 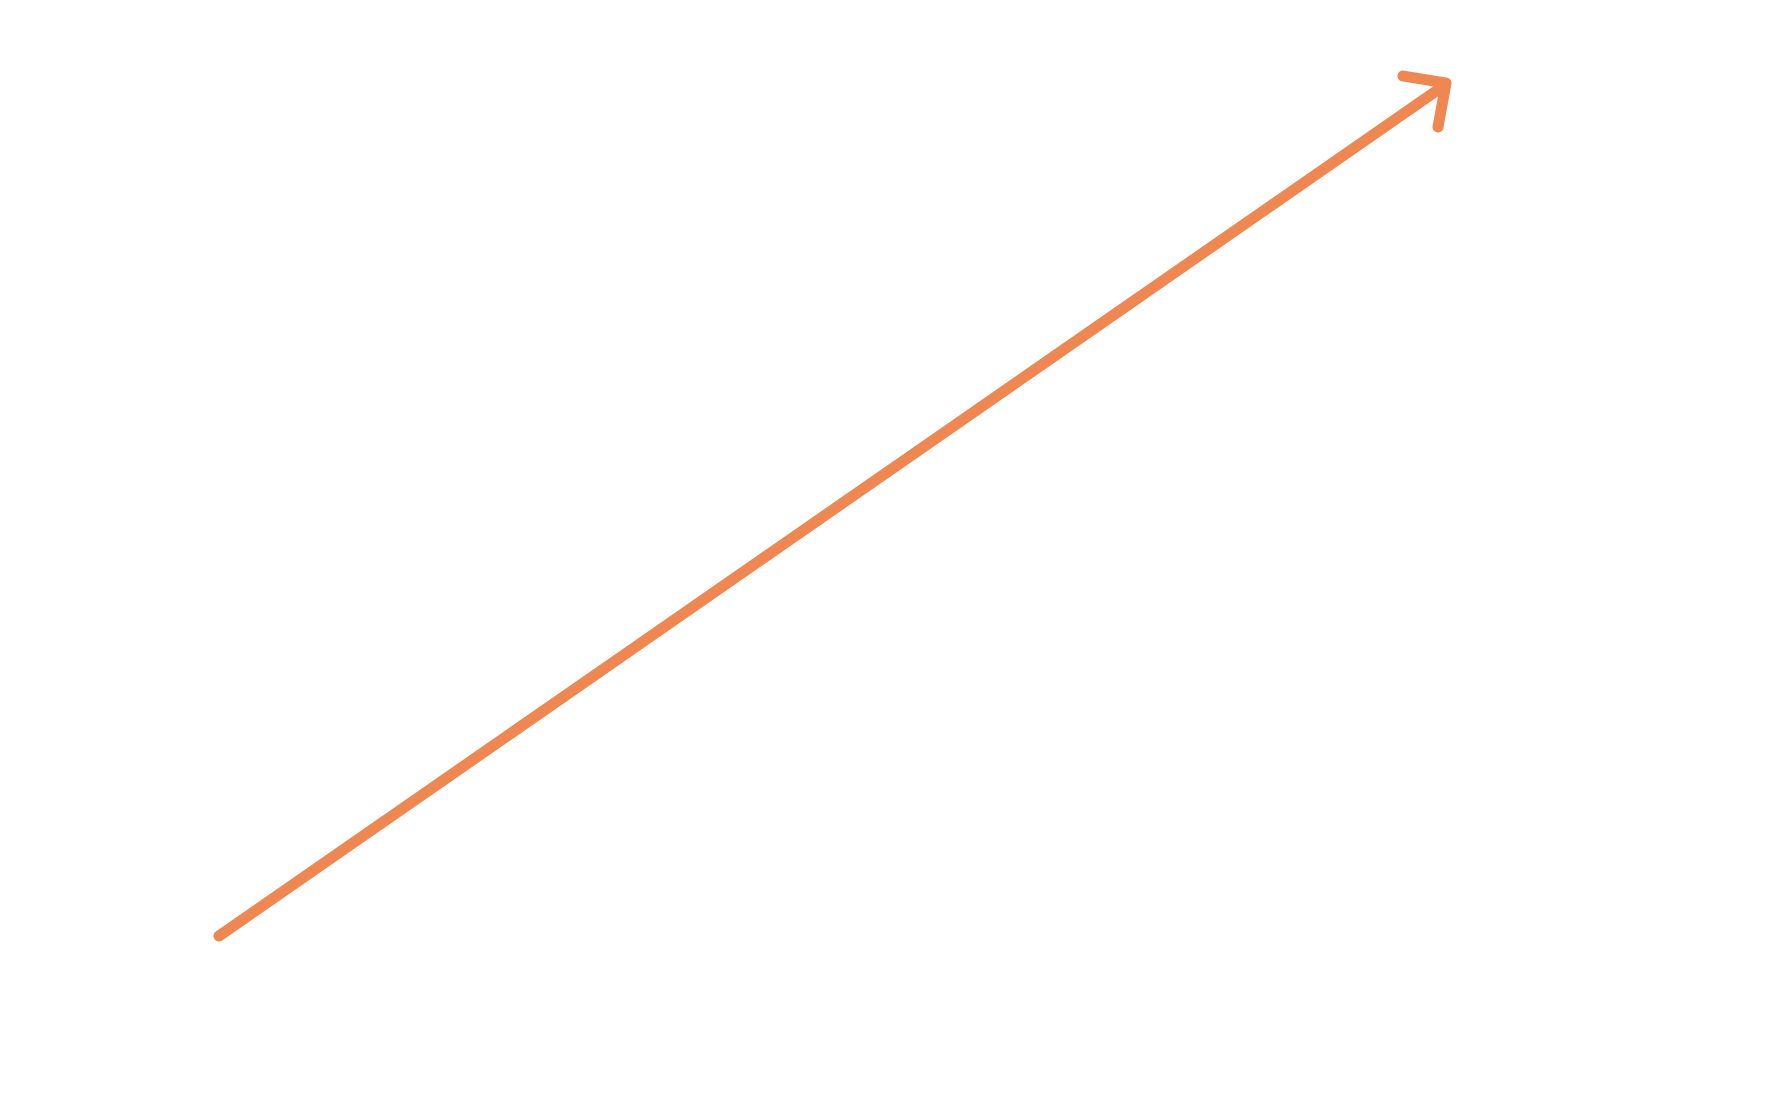 I want to click on arrow-head, so click(x=1424, y=101).